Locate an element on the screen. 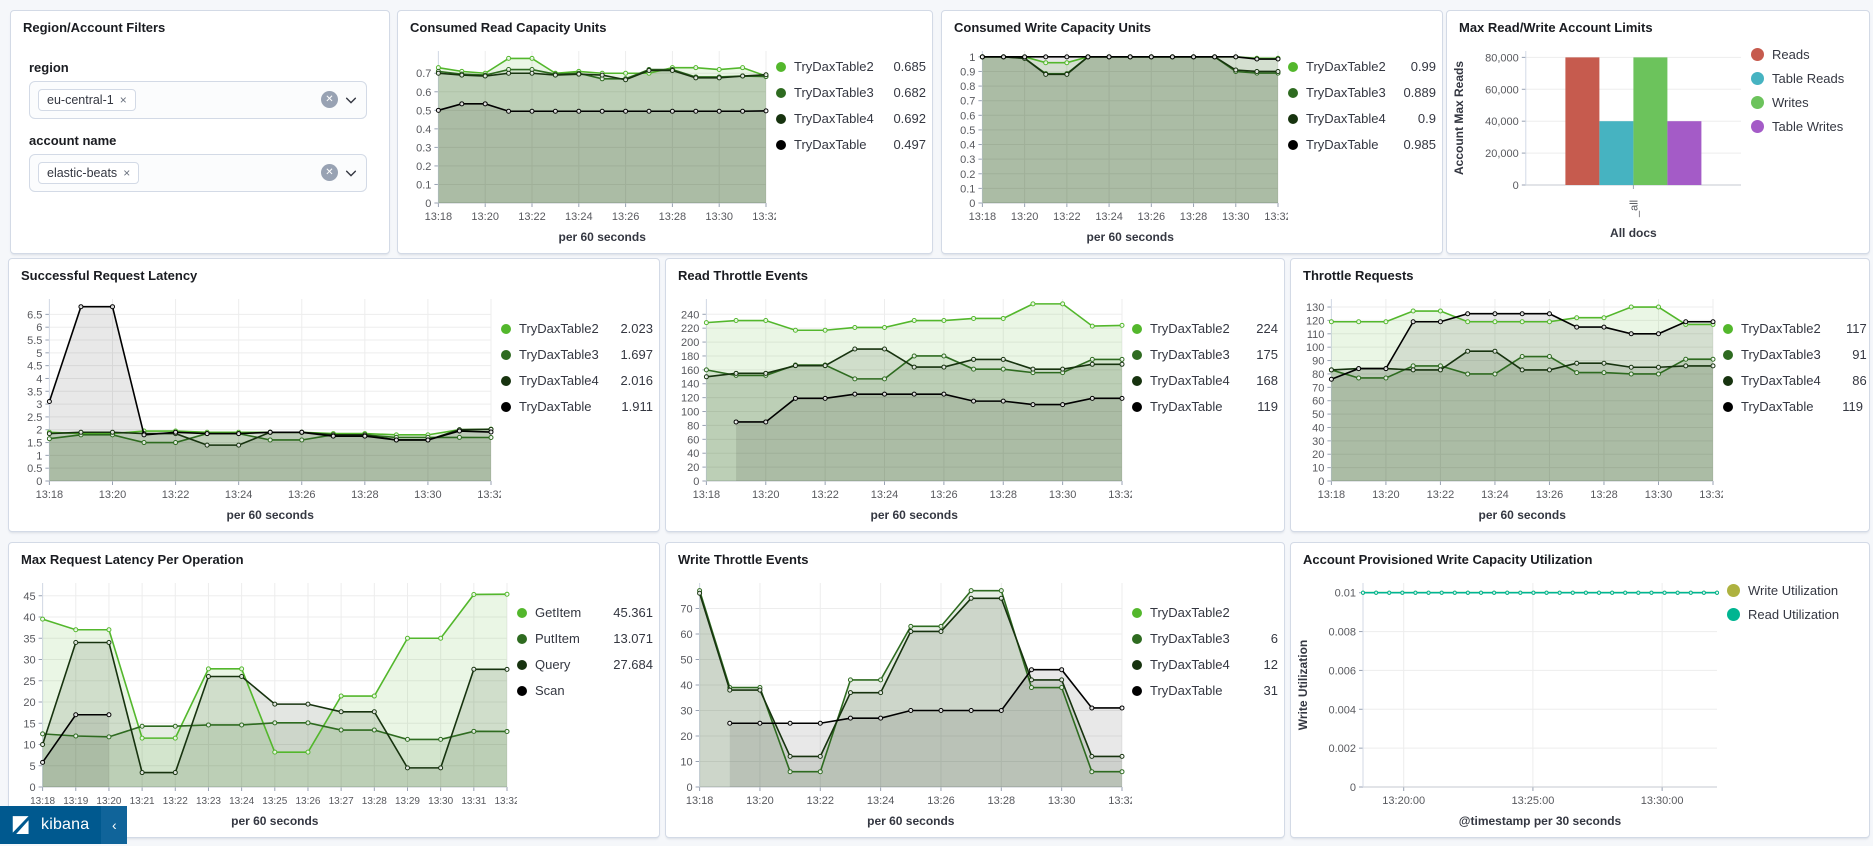 The image size is (1873, 846). legend-item: GetItem 45.361 is located at coordinates (585, 612).